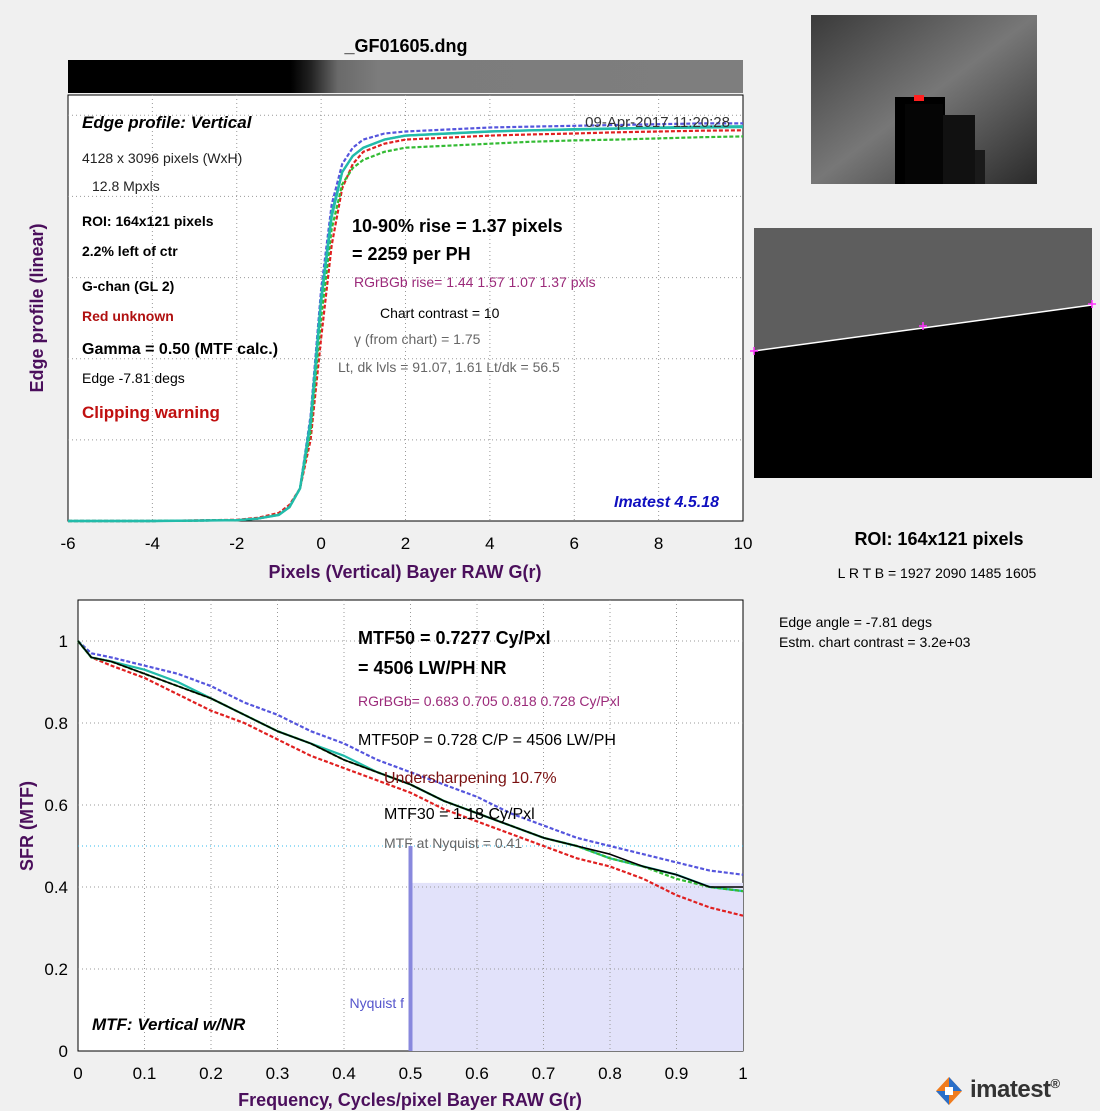  I want to click on chart-contrast-text: Chart contrast = 10, so click(440, 313).